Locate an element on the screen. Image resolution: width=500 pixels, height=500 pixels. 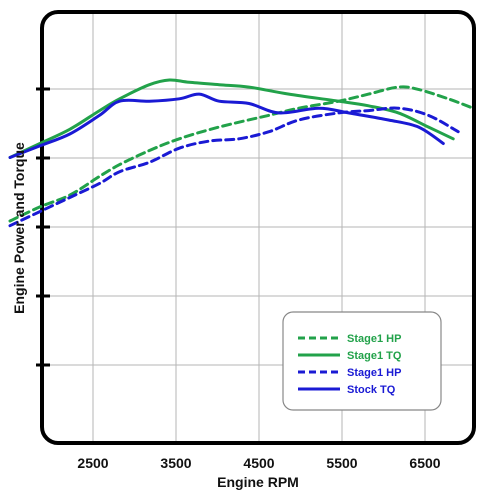
tick-marks is located at coordinates (43, 227).